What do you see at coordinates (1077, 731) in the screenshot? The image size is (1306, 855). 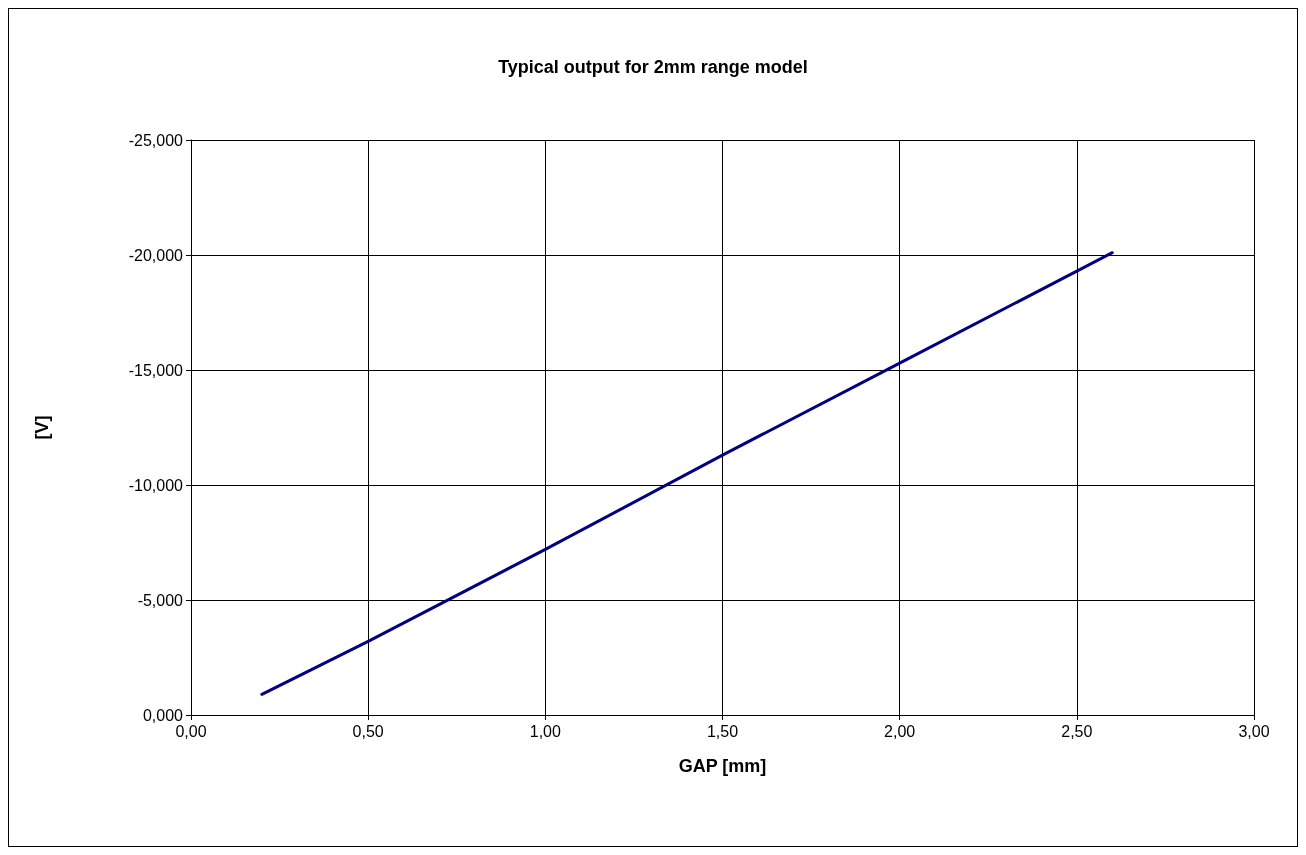 I see `x-tick-label: 2,50` at bounding box center [1077, 731].